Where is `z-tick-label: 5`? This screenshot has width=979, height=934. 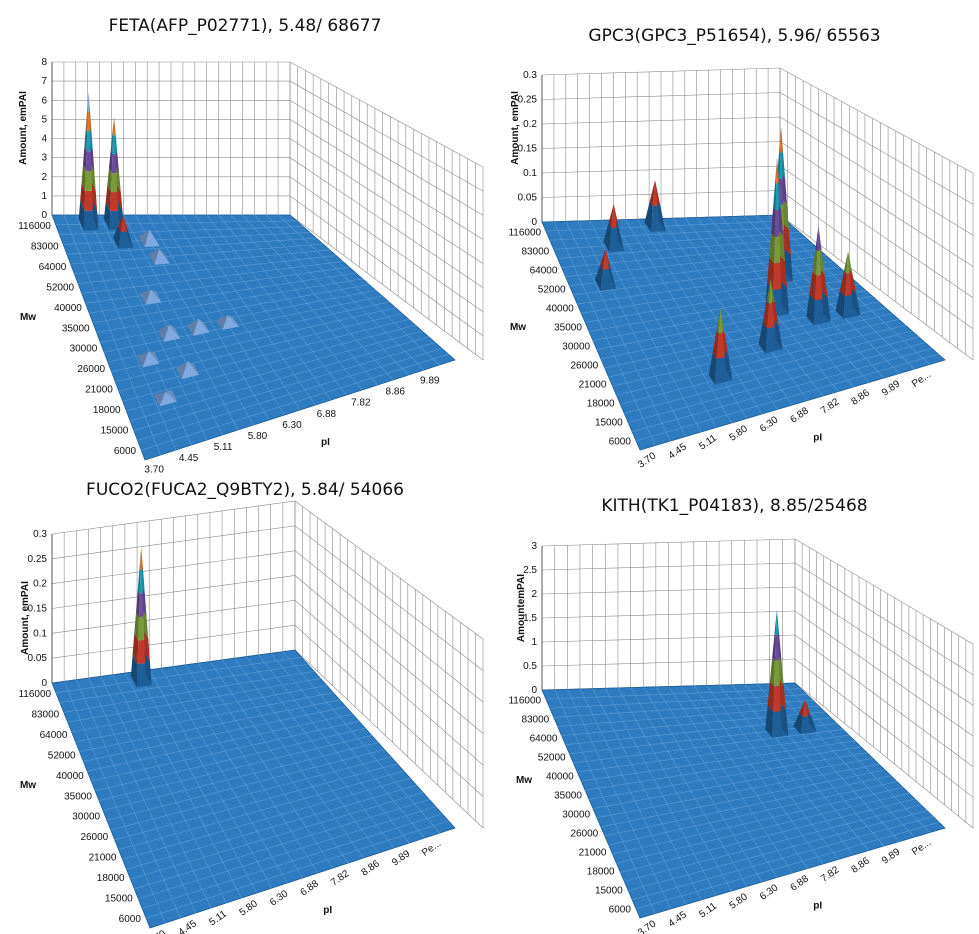
z-tick-label: 5 is located at coordinates (44, 119).